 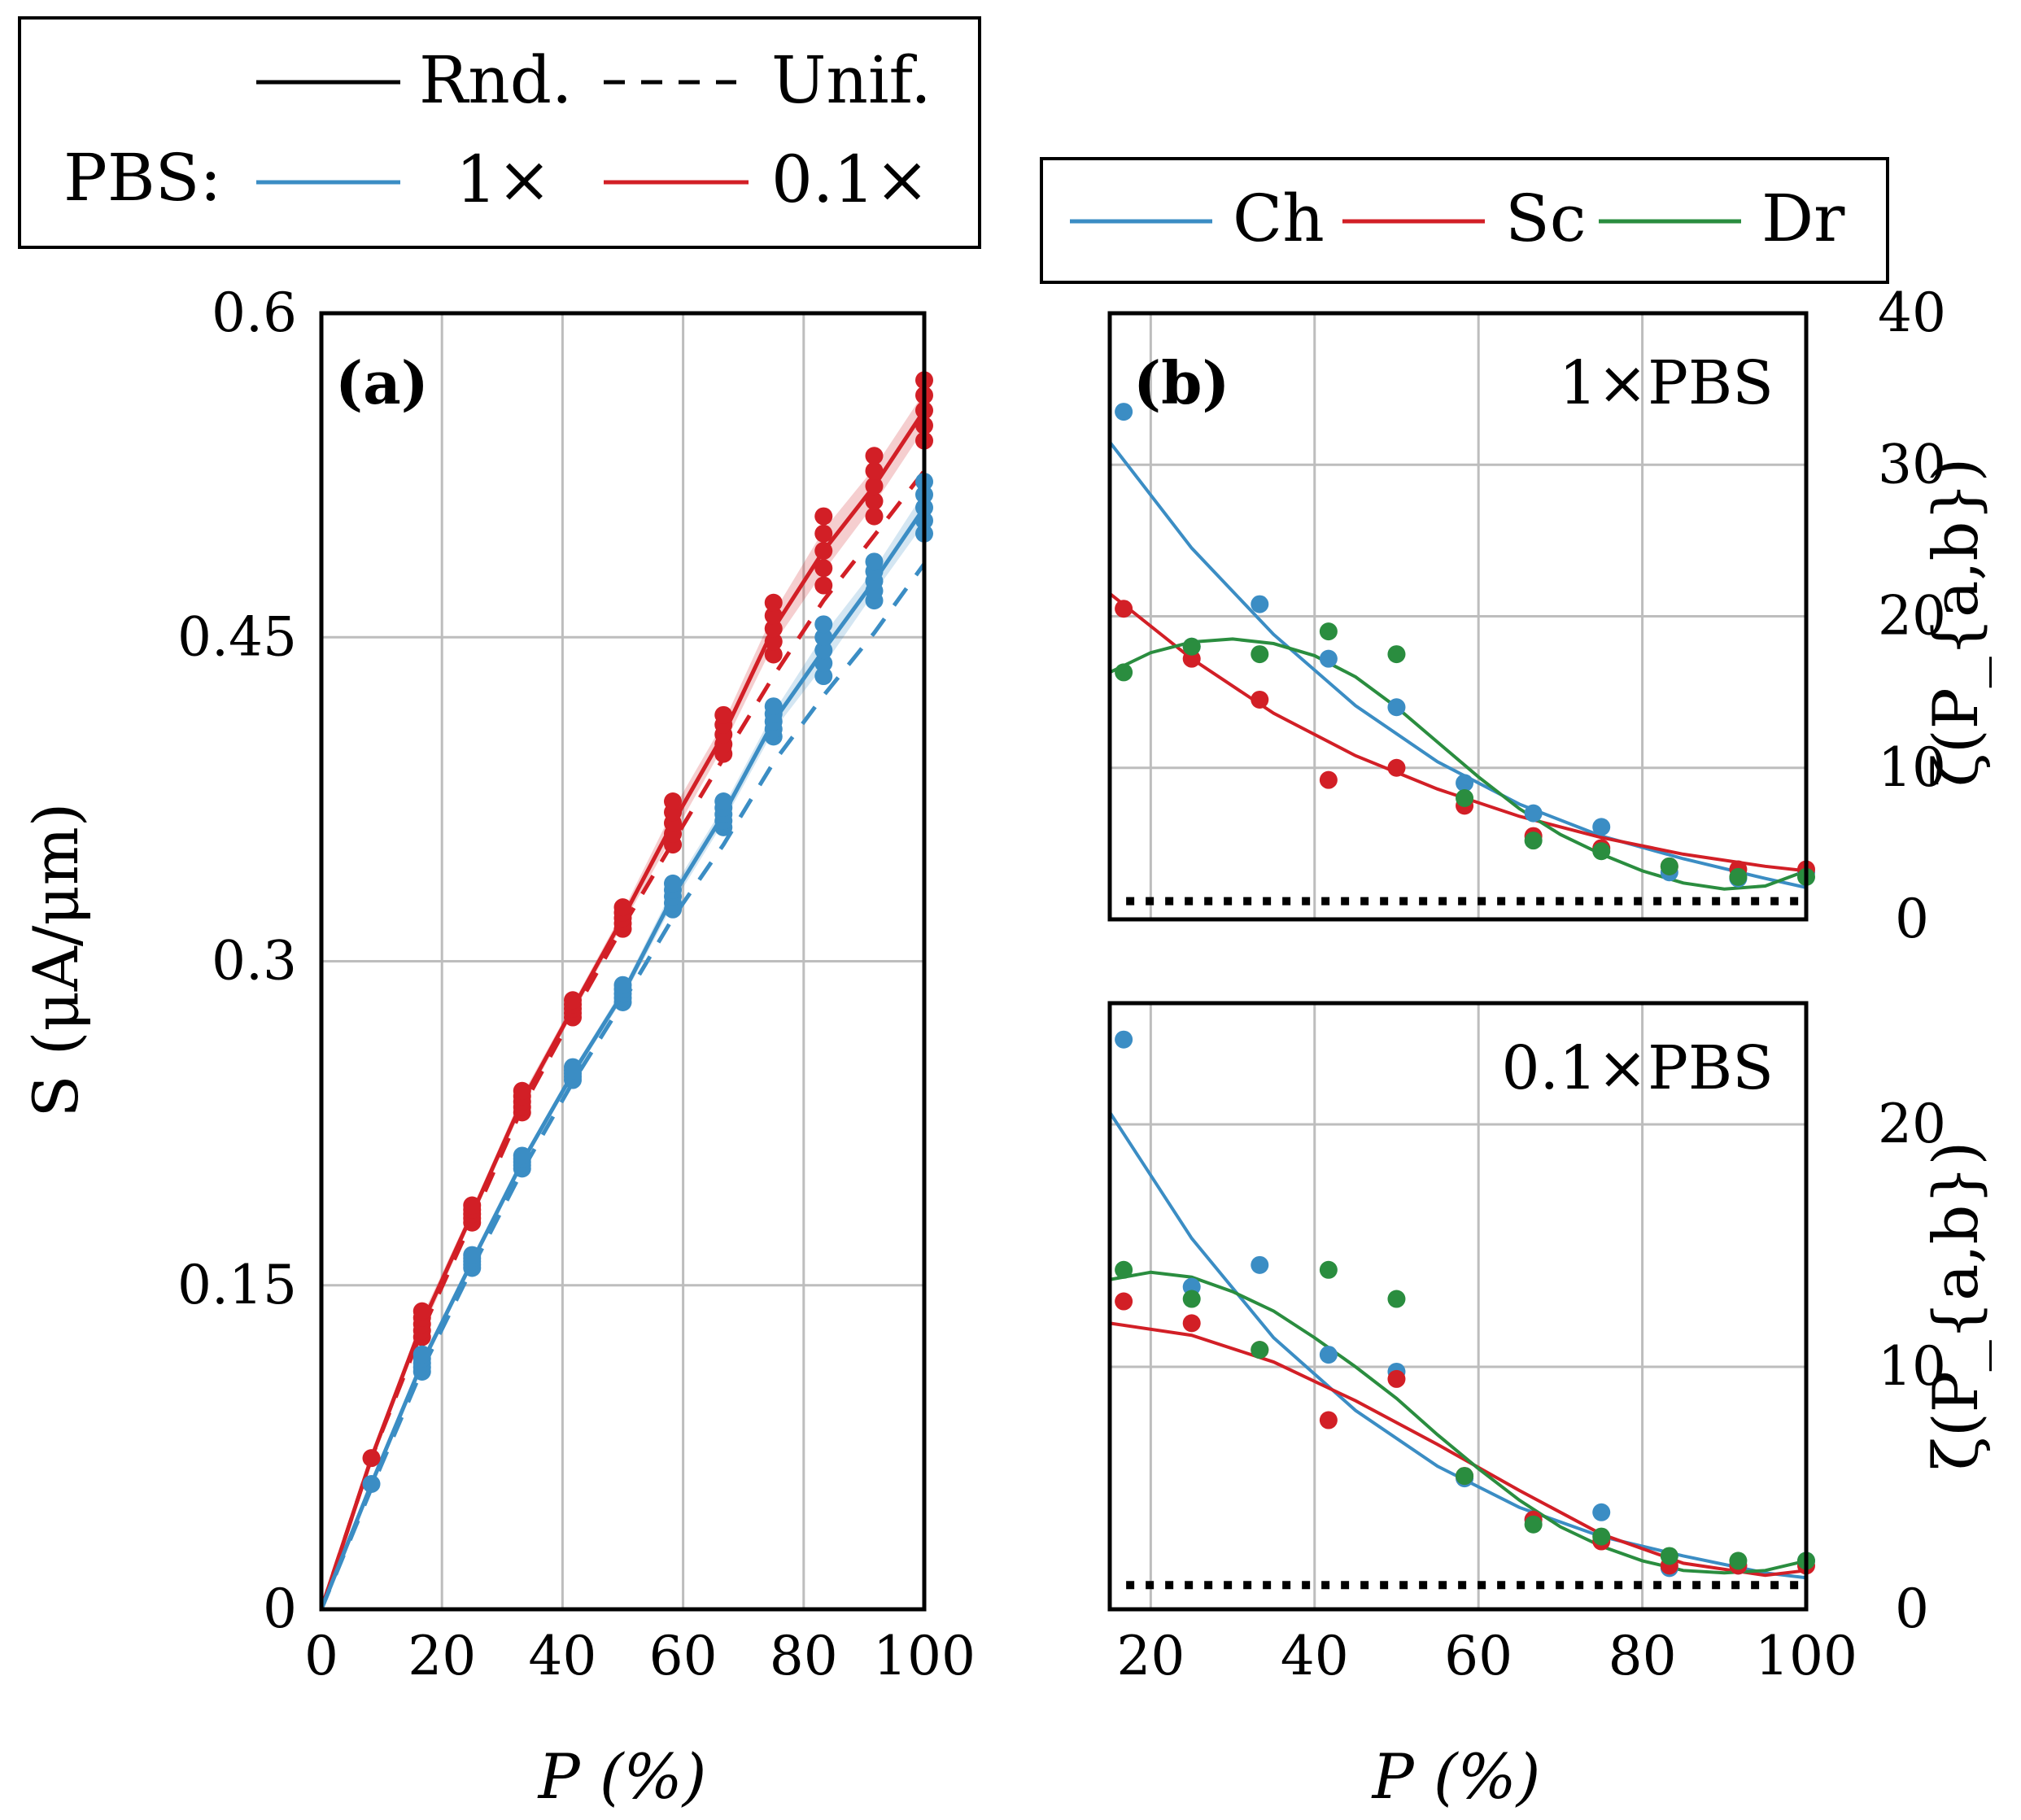 What do you see at coordinates (237, 1285) in the screenshot?
I see `y-tick-label: 0.15` at bounding box center [237, 1285].